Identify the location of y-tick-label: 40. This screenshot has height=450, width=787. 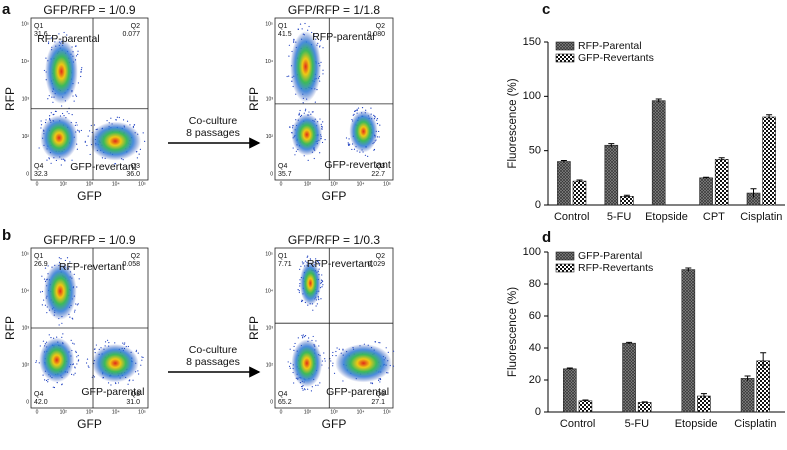
(535, 348).